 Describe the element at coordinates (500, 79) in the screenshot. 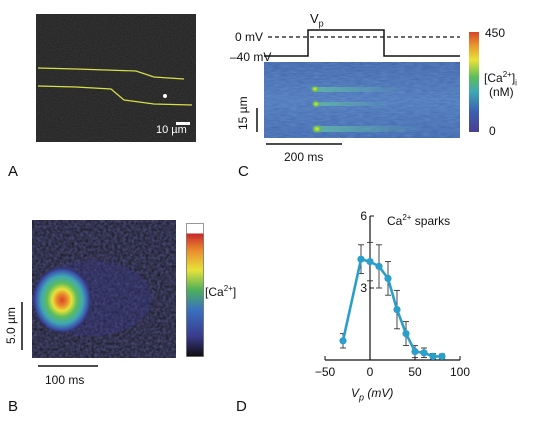

I see `colorbar-label-1: [Ca2+]i` at that location.